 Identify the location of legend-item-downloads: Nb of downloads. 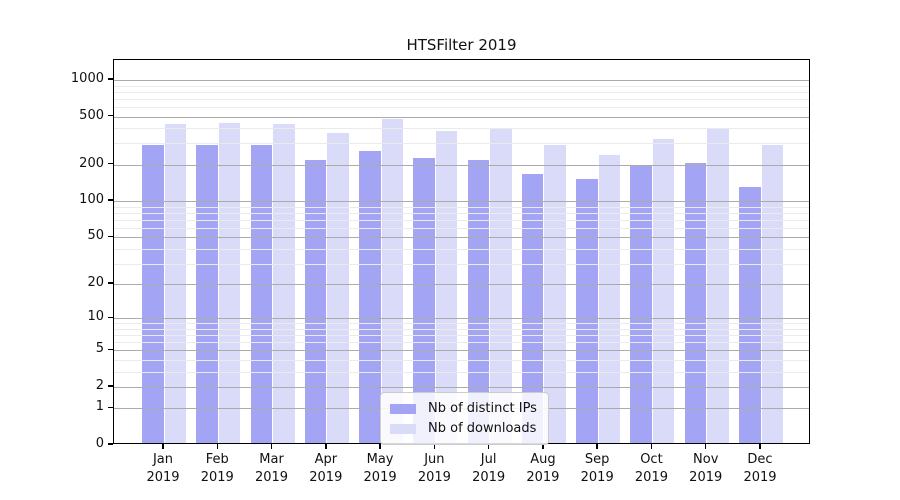
(463, 428).